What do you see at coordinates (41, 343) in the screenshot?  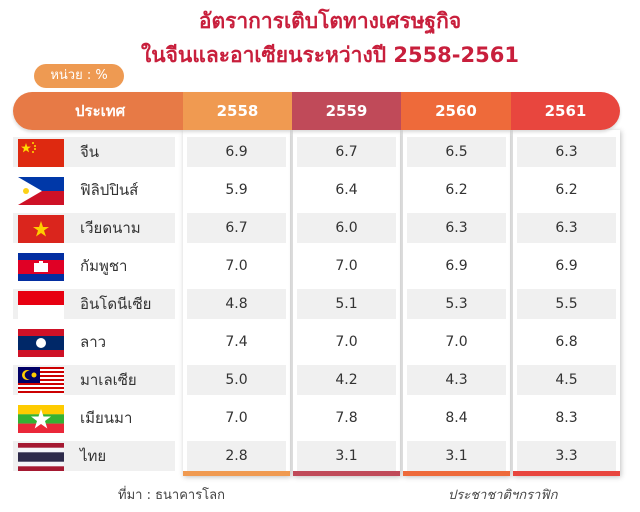 I see `laos-flag-icon` at bounding box center [41, 343].